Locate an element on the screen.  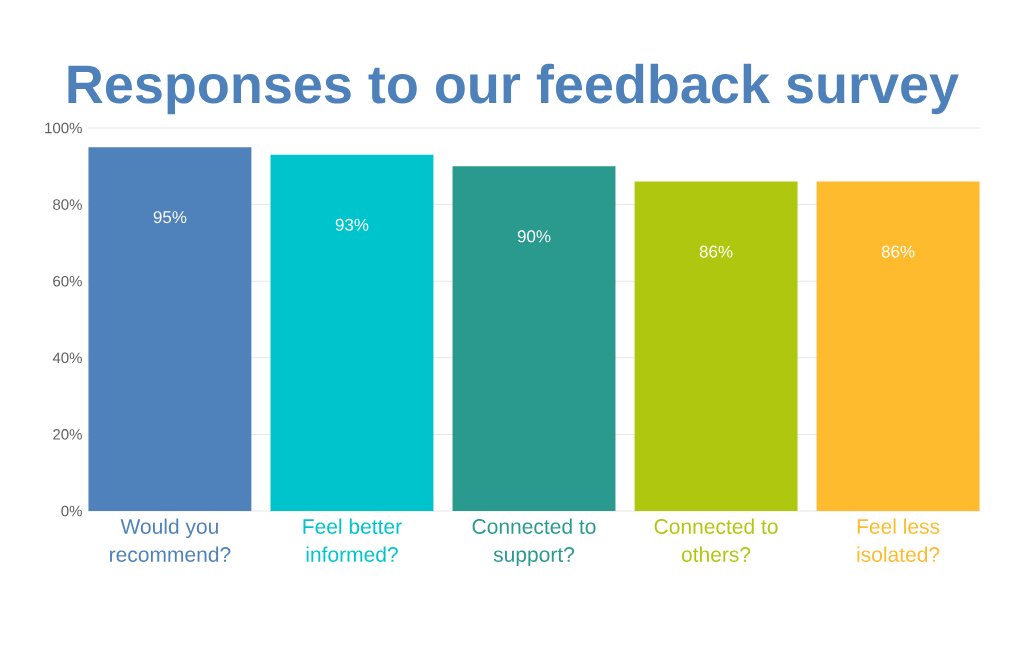
x-tick-label: Feel less isolated? is located at coordinates (898, 540).